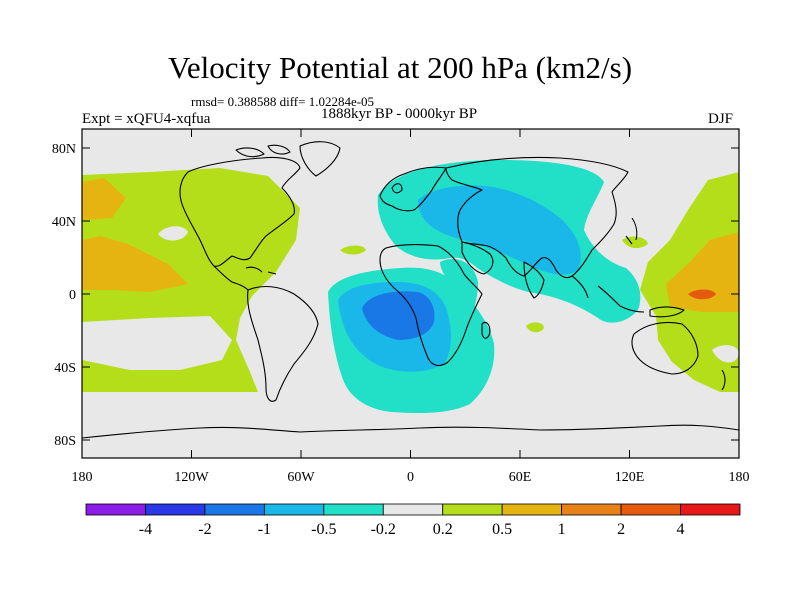  What do you see at coordinates (263, 151) in the screenshot?
I see `coast-arctic-islands` at bounding box center [263, 151].